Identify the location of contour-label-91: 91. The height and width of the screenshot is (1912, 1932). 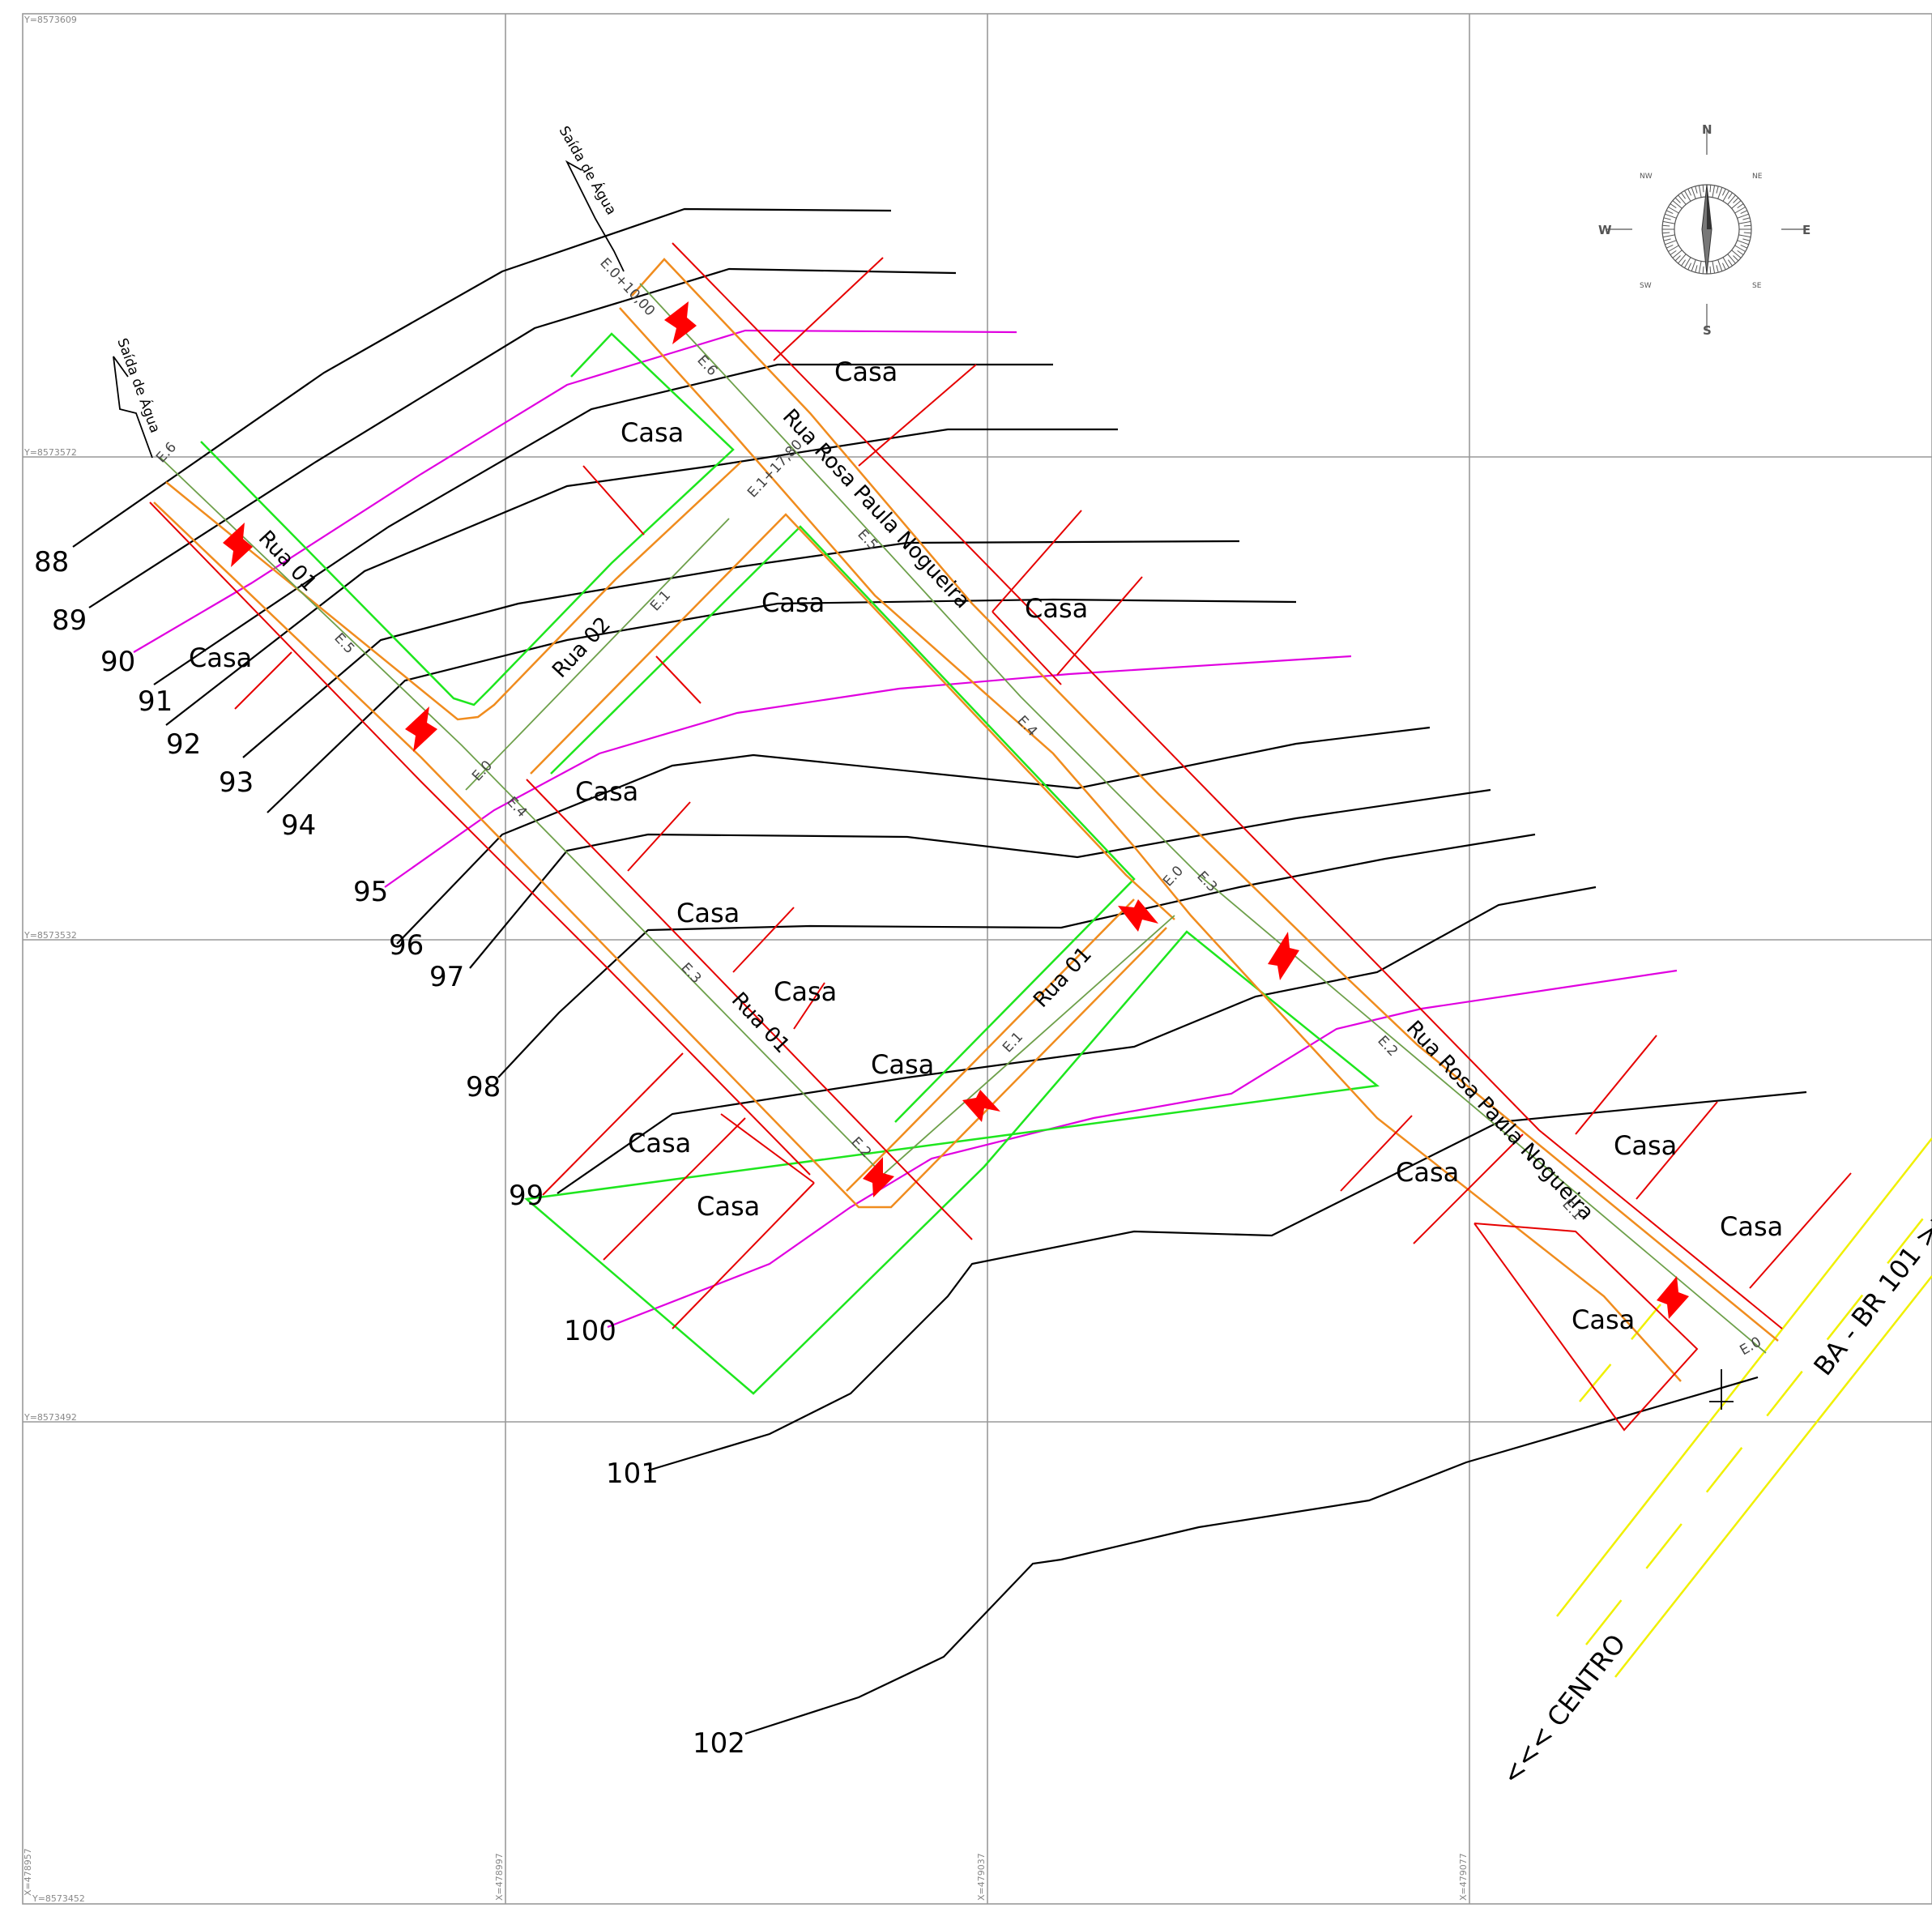
(155, 701).